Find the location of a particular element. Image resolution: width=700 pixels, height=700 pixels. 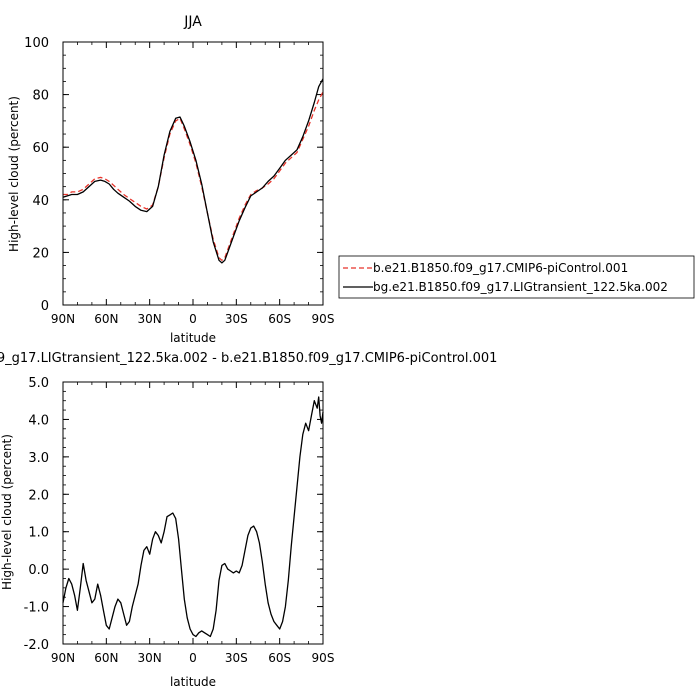

bottom-x-tick-label: 90N is located at coordinates (63, 658).